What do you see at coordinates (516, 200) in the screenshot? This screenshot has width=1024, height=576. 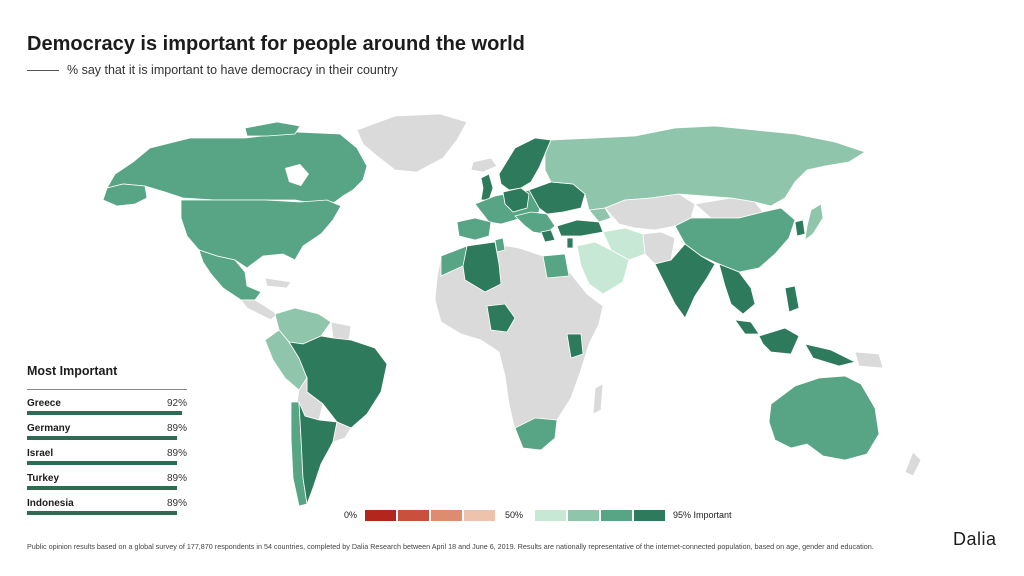 I see `region-germany` at bounding box center [516, 200].